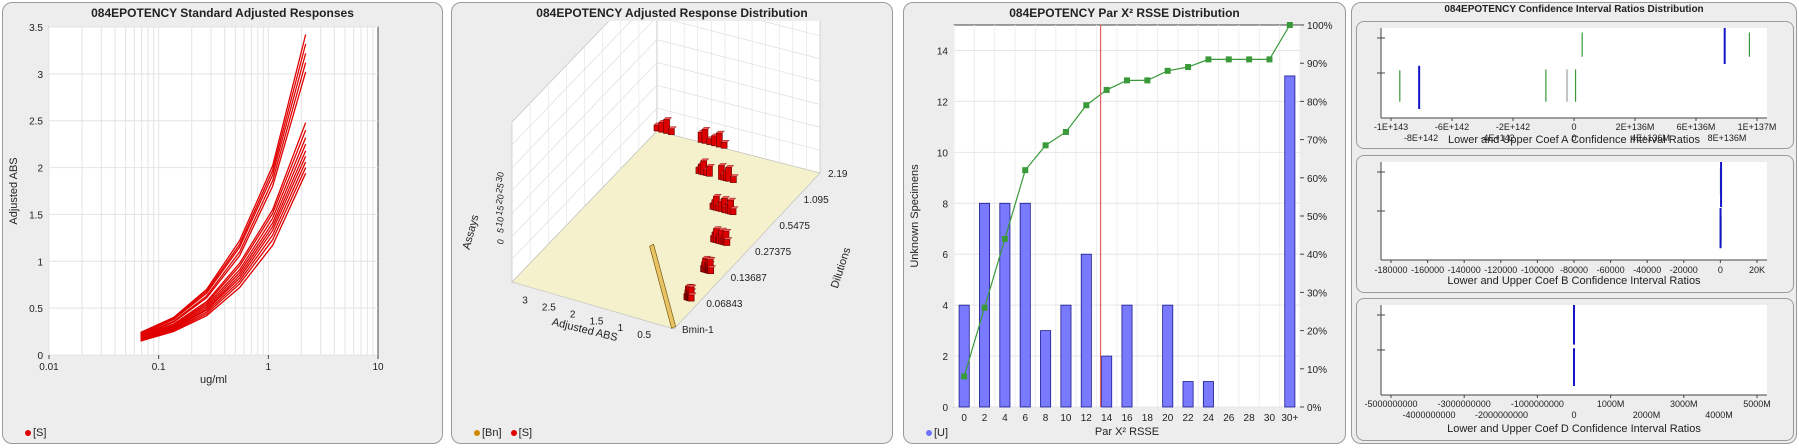 The image size is (1799, 448). I want to click on dilution-tick-label: 2.19, so click(838, 174).